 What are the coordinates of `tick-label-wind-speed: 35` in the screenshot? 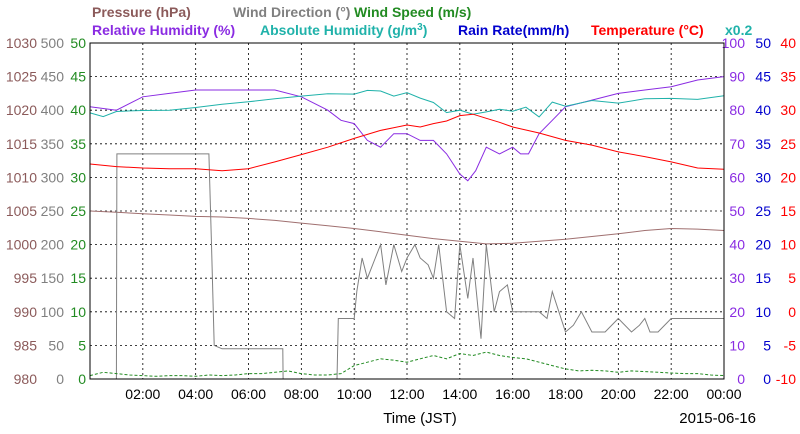 It's located at (78, 144).